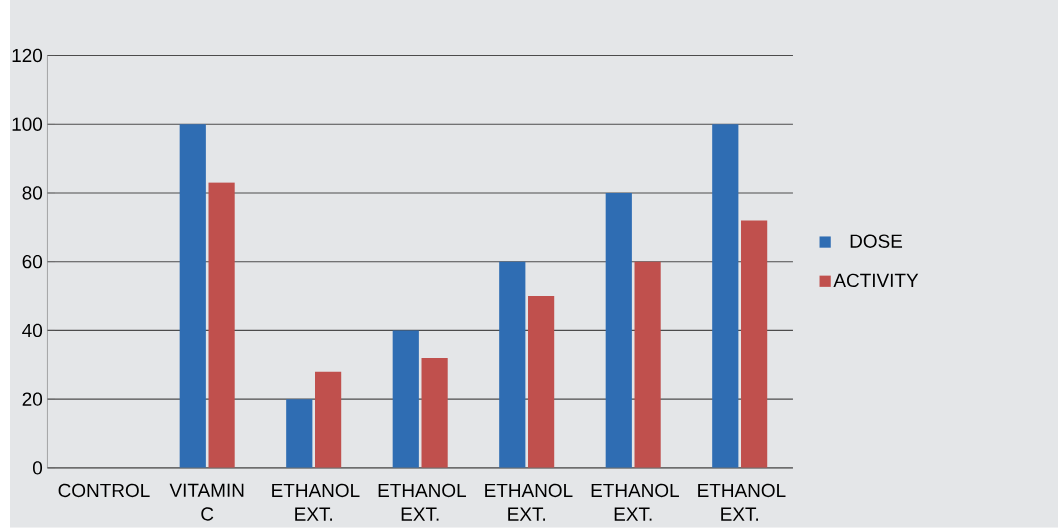  What do you see at coordinates (32, 399) in the screenshot?
I see `y-tick-label: 20` at bounding box center [32, 399].